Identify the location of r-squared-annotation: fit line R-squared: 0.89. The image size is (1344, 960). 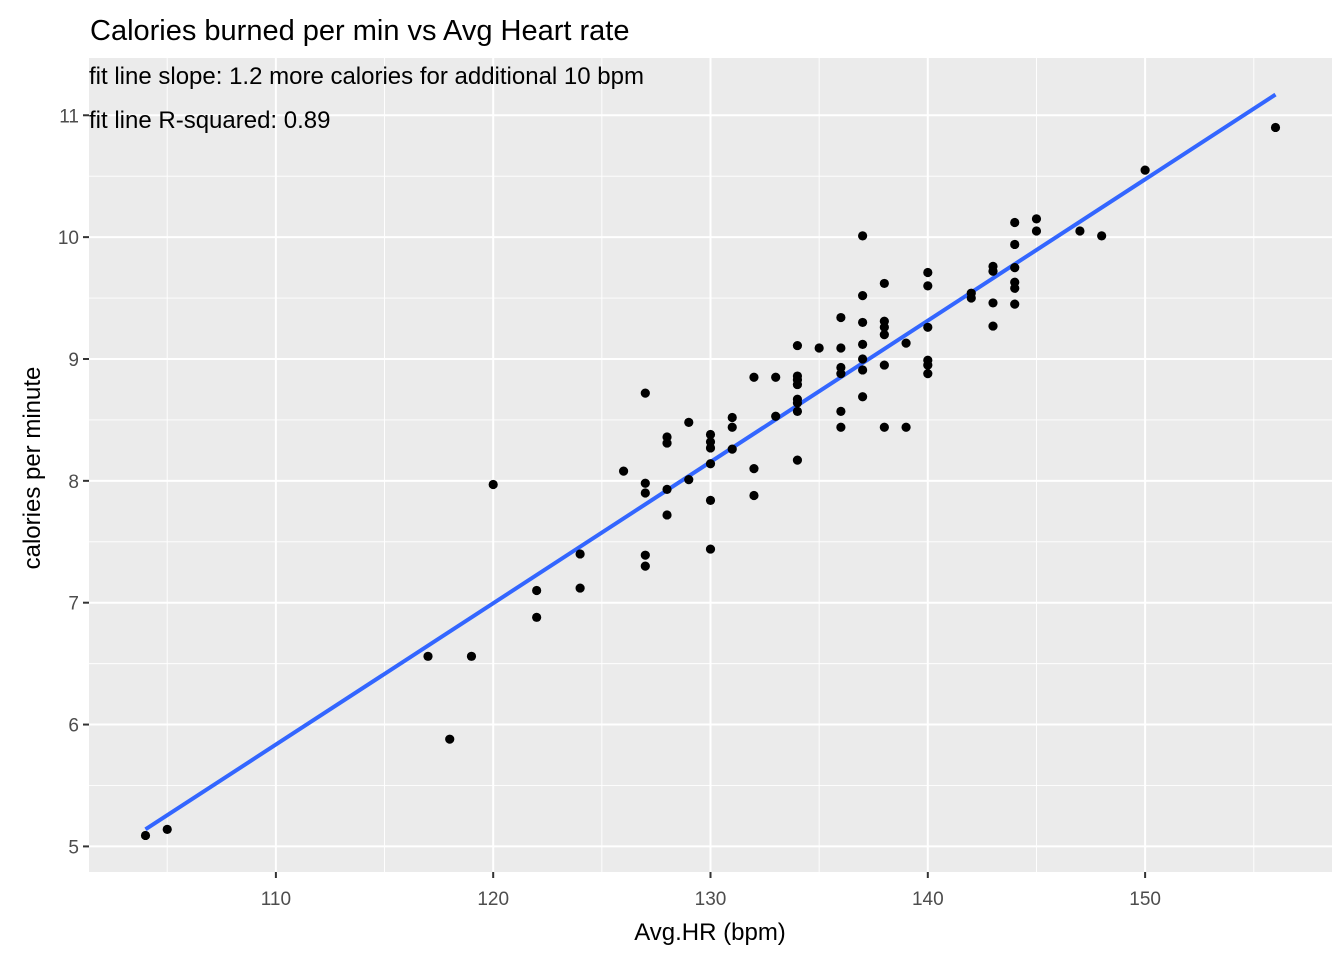
(209, 120).